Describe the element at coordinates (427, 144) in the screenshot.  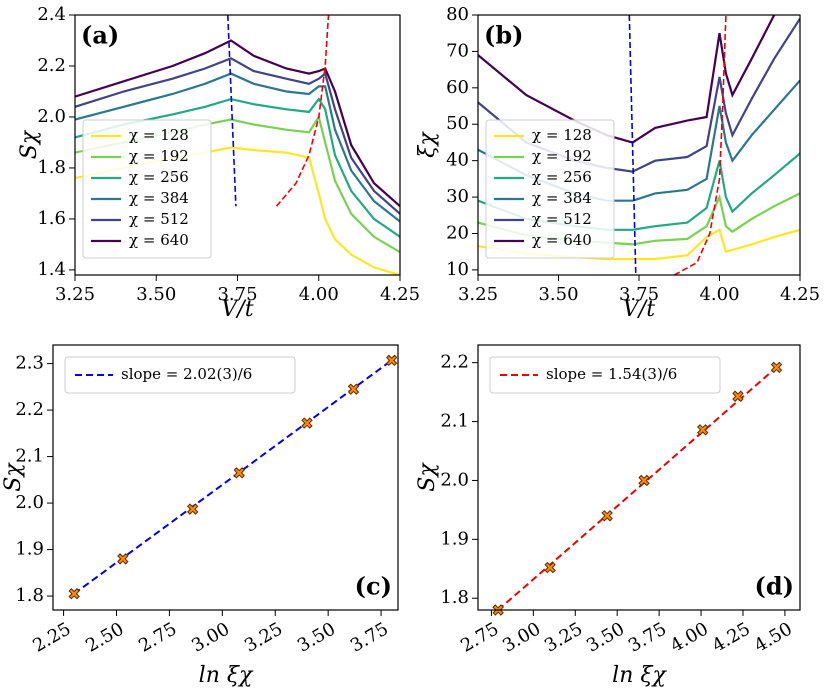
I see `y-axis-label: ξχ` at that location.